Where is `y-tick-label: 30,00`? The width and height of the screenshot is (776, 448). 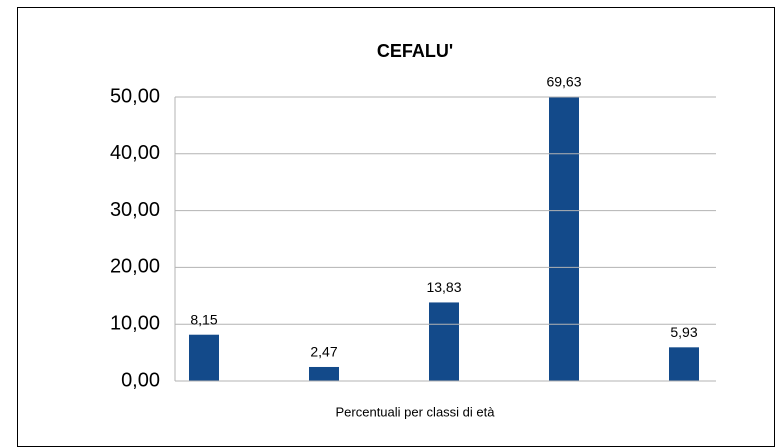 y-tick-label: 30,00 is located at coordinates (135, 210).